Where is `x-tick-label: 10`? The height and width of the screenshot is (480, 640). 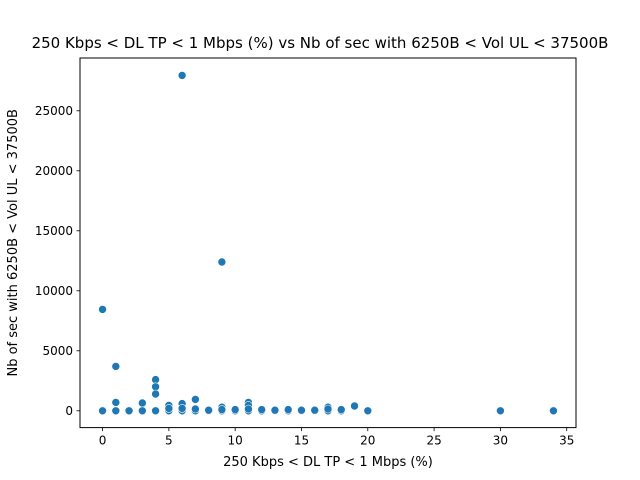 x-tick-label: 10 is located at coordinates (235, 441).